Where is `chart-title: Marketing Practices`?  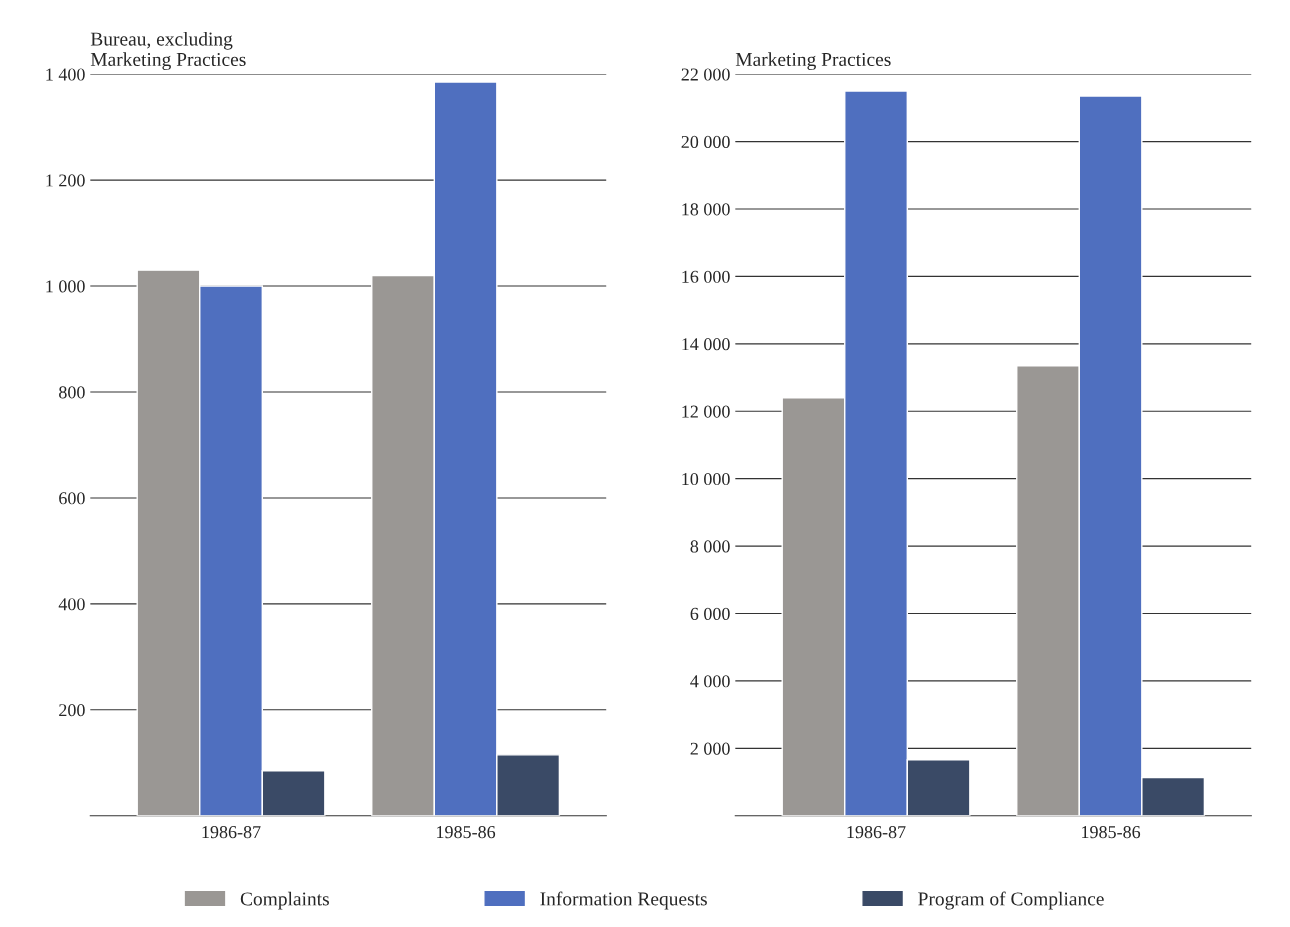 chart-title: Marketing Practices is located at coordinates (813, 61).